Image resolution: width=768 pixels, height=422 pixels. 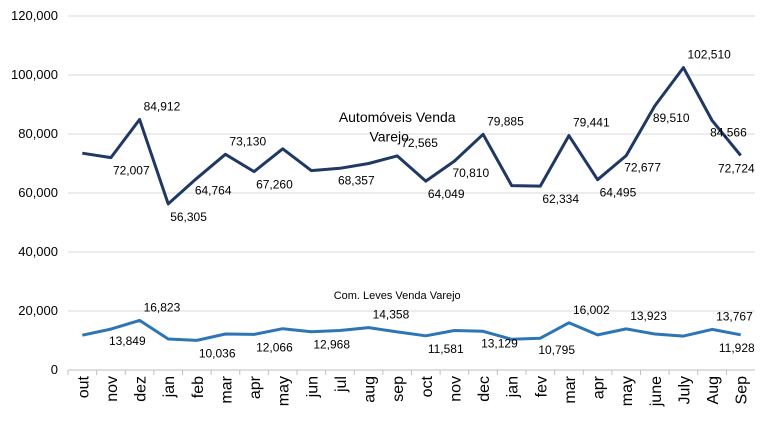 I want to click on series-label: Com. Leves Venda Varejo, so click(x=397, y=296).